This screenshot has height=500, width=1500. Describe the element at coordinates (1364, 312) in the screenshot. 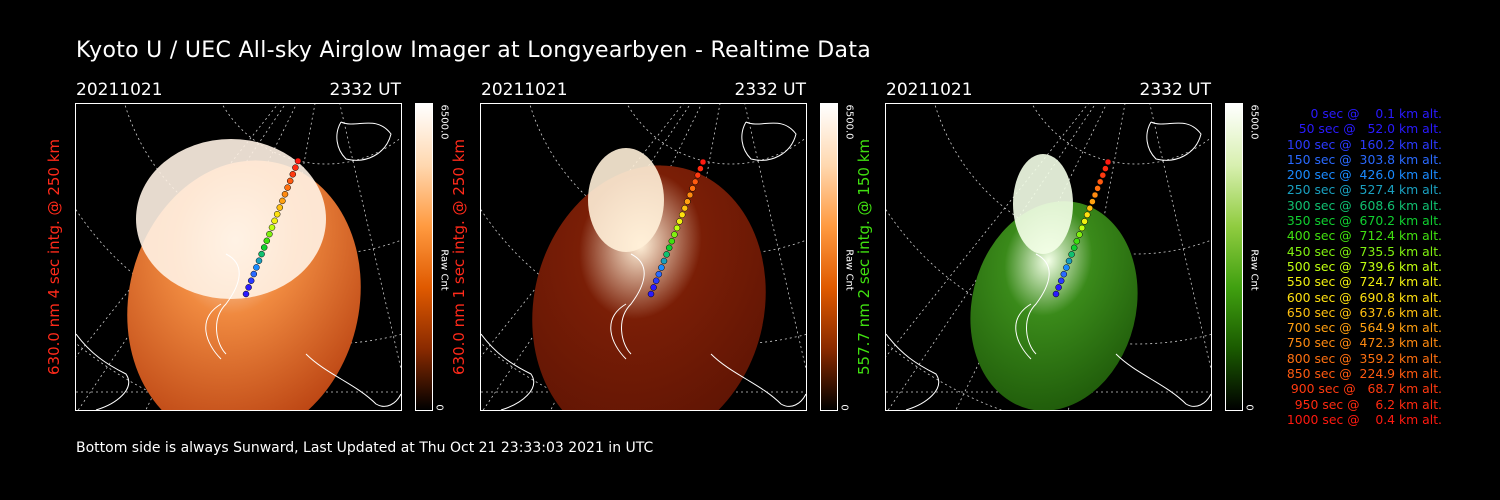

I see `trajectory-legend-row: 650 sec @ 637.6 km alt.` at that location.